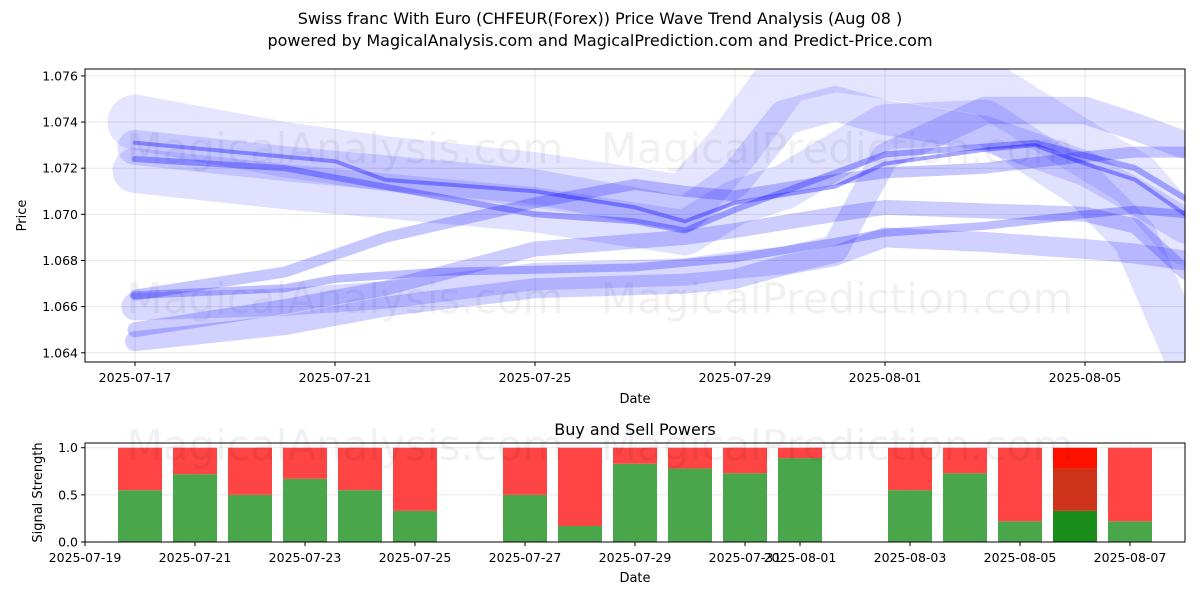 This screenshot has height=600, width=1200. Describe the element at coordinates (135, 377) in the screenshot. I see `price-x-tick-label: 2025-07-17` at that location.